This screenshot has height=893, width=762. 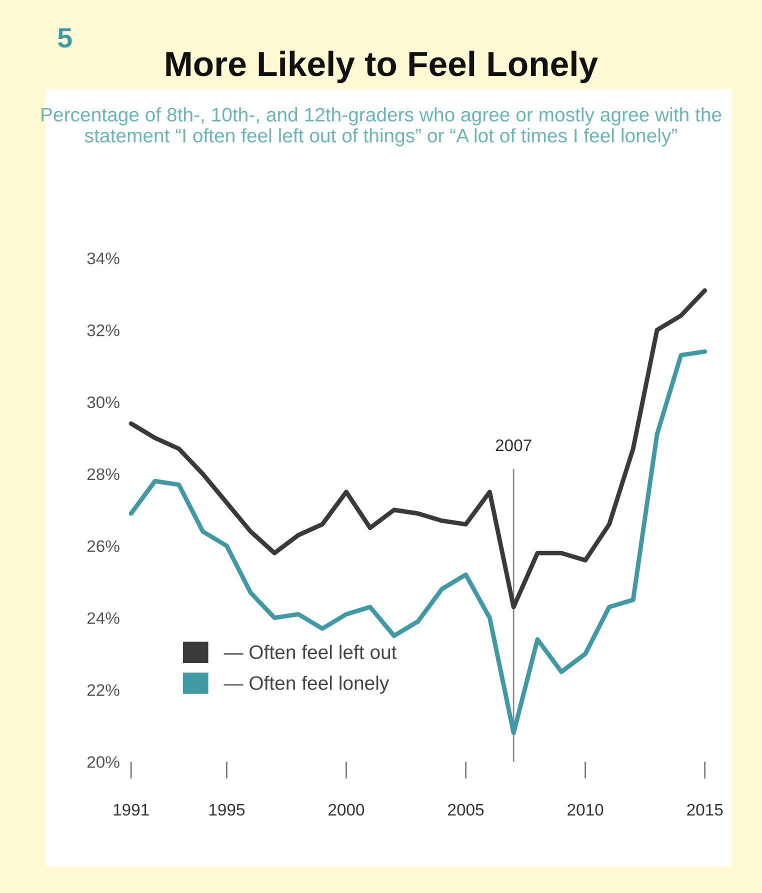 What do you see at coordinates (103, 402) in the screenshot?
I see `y-tick-label: 30%` at bounding box center [103, 402].